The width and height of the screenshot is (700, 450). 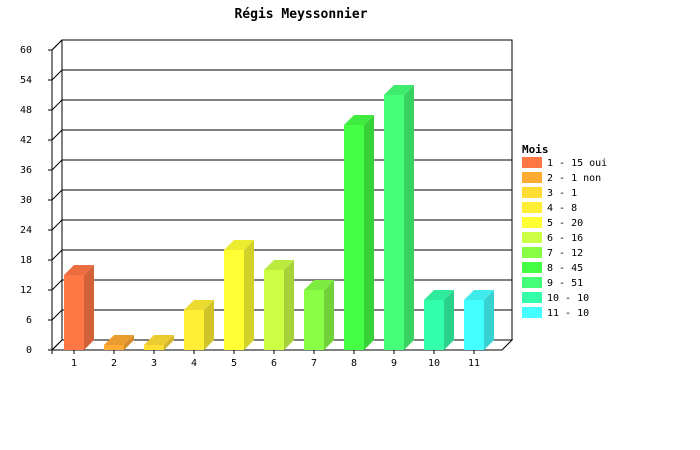 I want to click on legend-label: 1 - 15 oui, so click(x=577, y=163).